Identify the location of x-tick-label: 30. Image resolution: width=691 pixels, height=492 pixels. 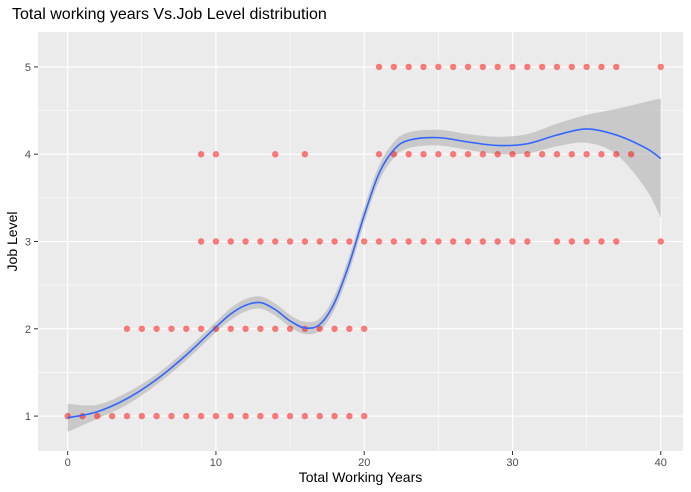
(512, 463).